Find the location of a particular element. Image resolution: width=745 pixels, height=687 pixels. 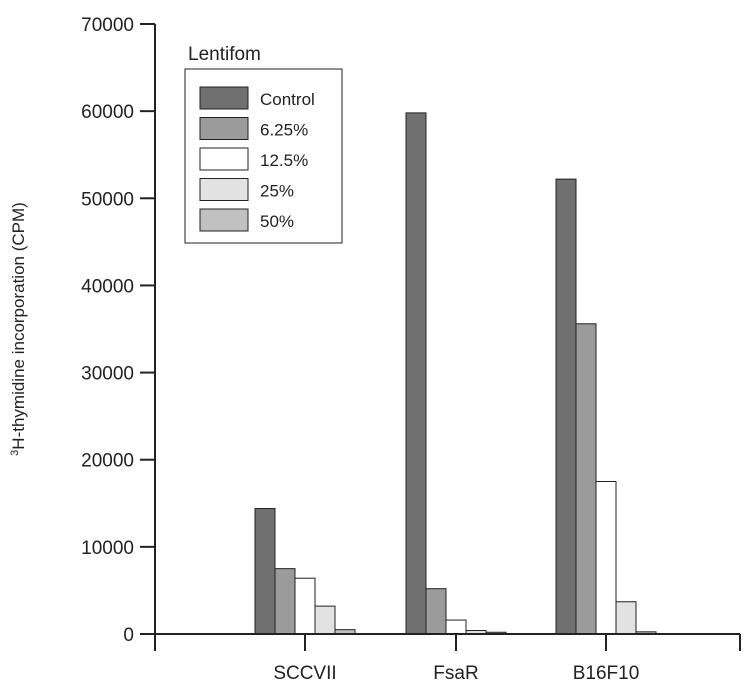

legend-title: Lentifom is located at coordinates (224, 54).